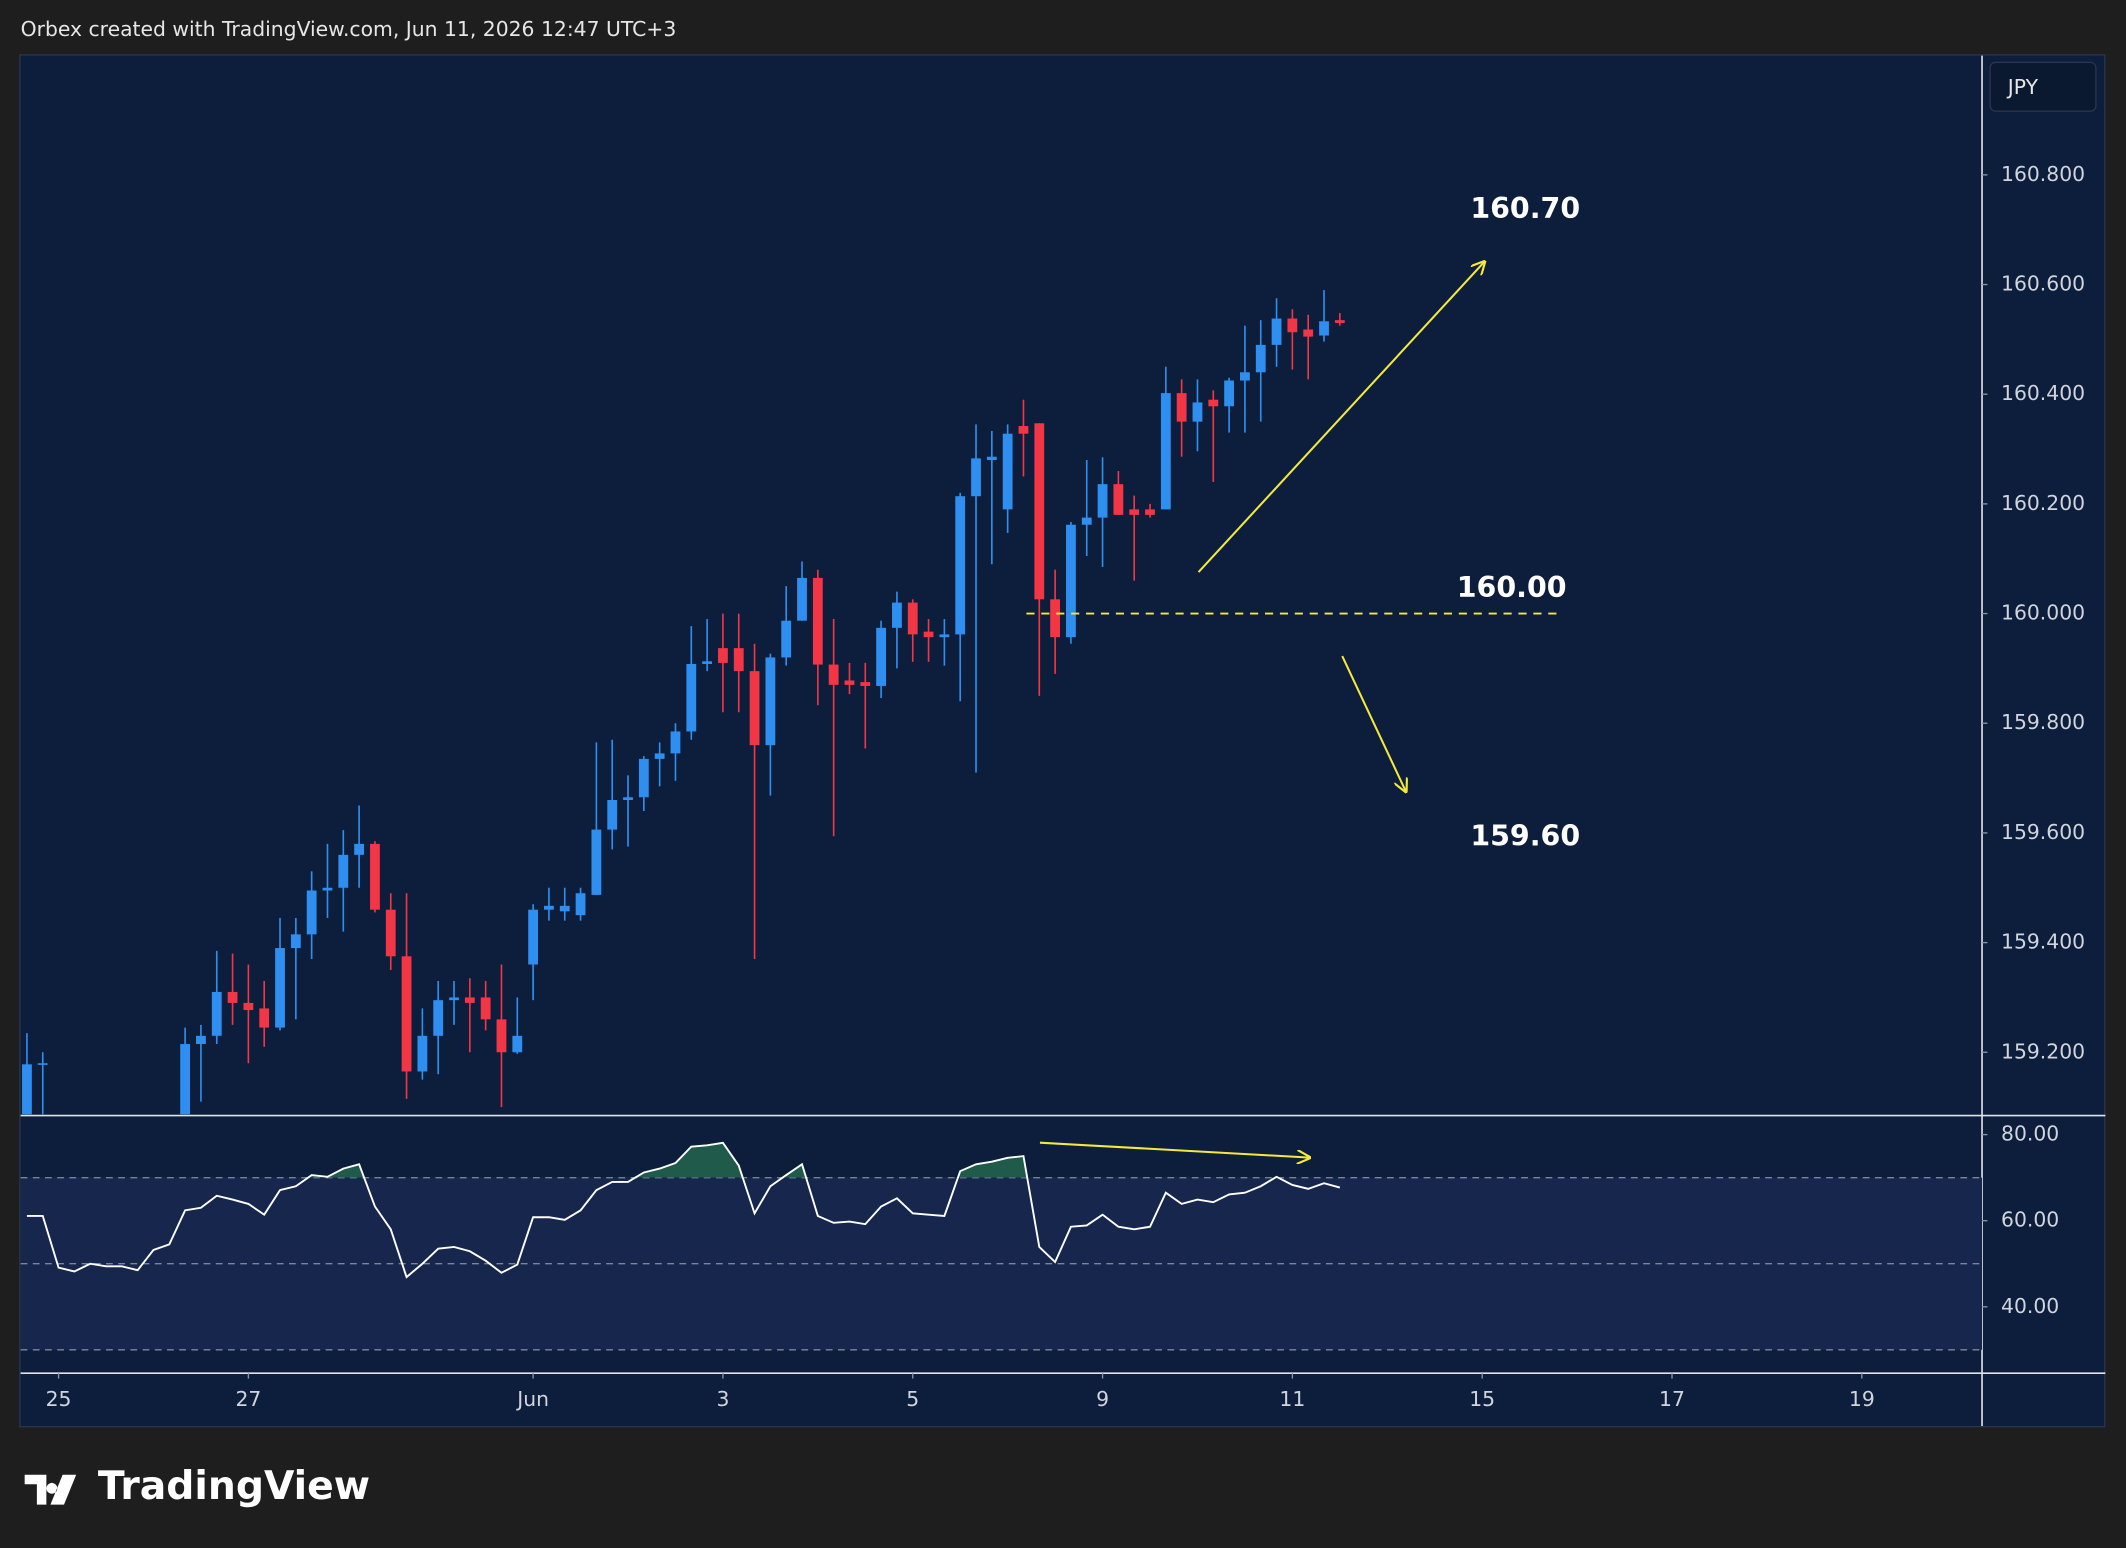 The height and width of the screenshot is (1548, 2126). I want to click on drawings, so click(1262, 710).